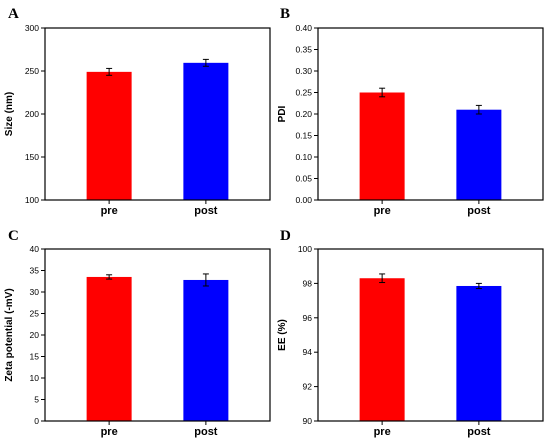 This screenshot has width=550, height=445. I want to click on panel-b-label: B, so click(285, 14).